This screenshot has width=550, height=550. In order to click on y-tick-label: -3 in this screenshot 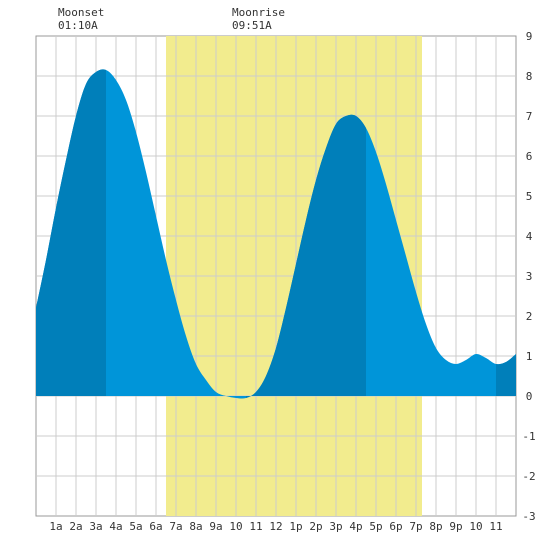, I will do `click(528, 516)`.